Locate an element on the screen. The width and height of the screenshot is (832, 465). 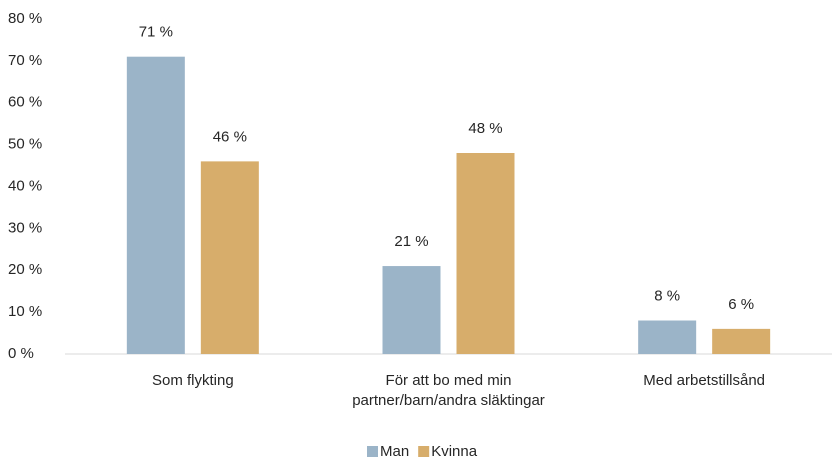
x-tick-label: Med arbetstillsånd is located at coordinates (704, 380).